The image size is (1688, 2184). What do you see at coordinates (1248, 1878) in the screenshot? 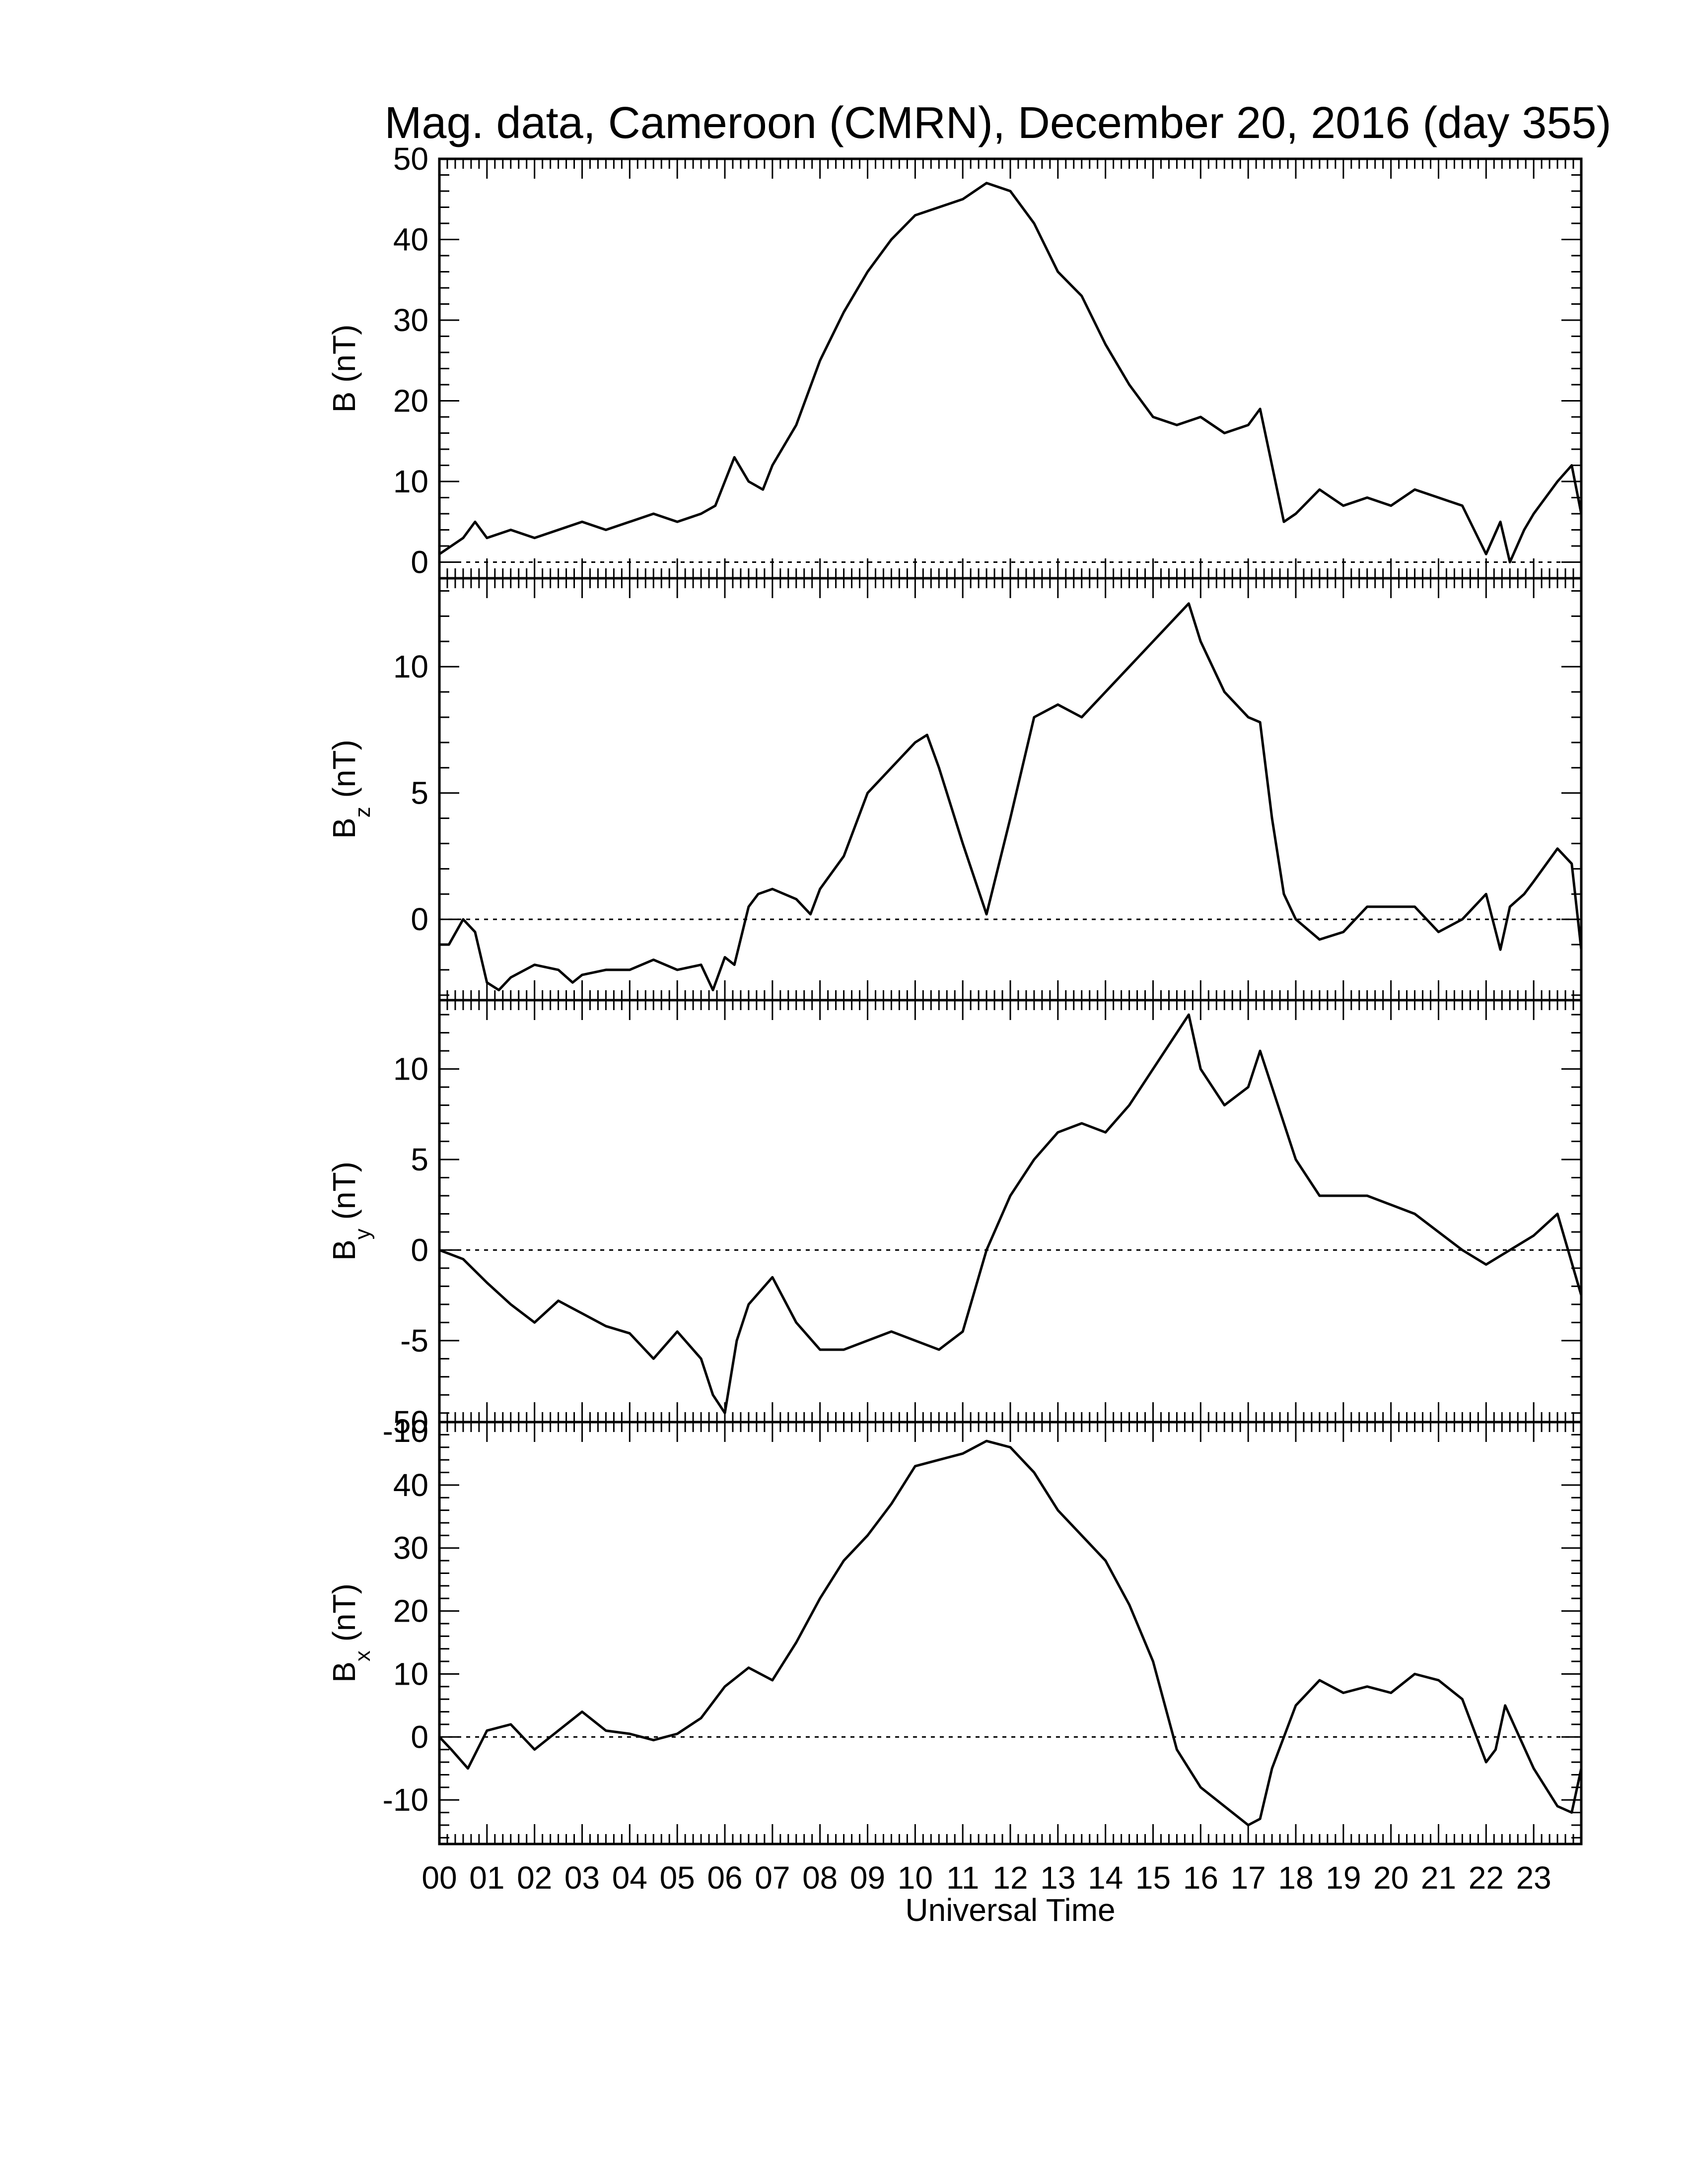
I see `x-tick-label: 17` at bounding box center [1248, 1878].